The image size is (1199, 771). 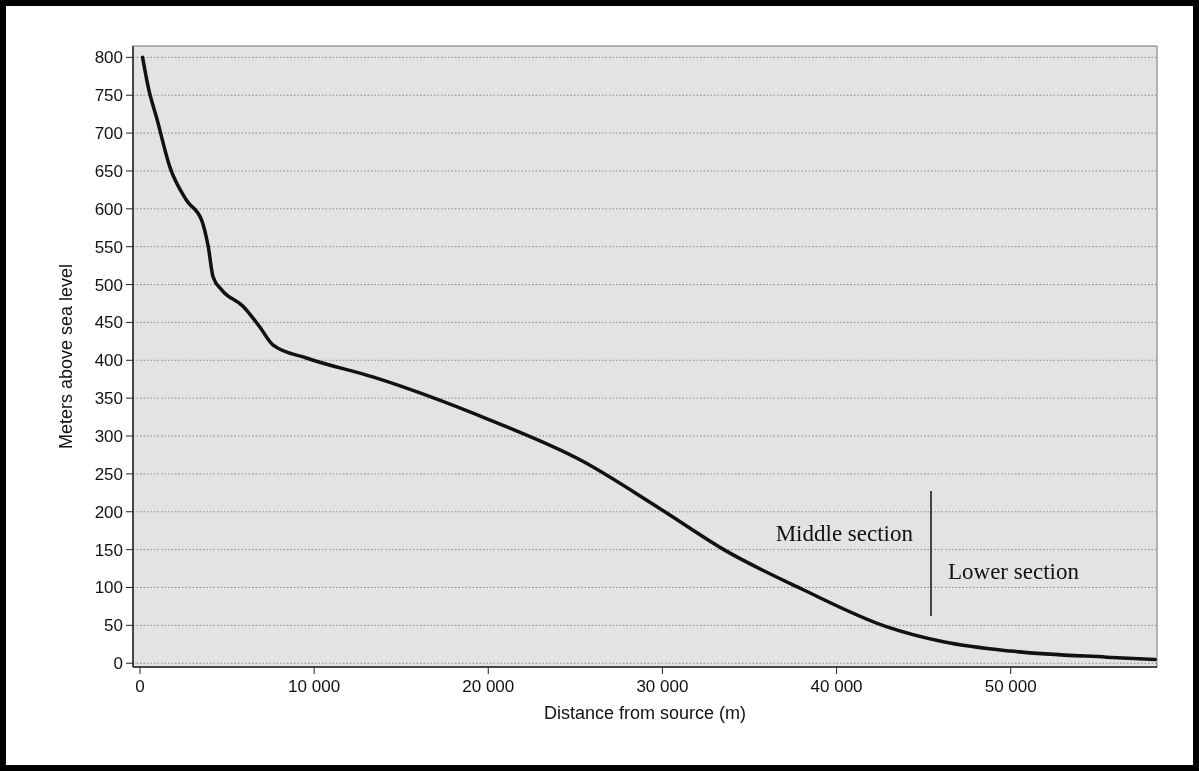 What do you see at coordinates (488, 686) in the screenshot?
I see `x-tick-label: 20 000` at bounding box center [488, 686].